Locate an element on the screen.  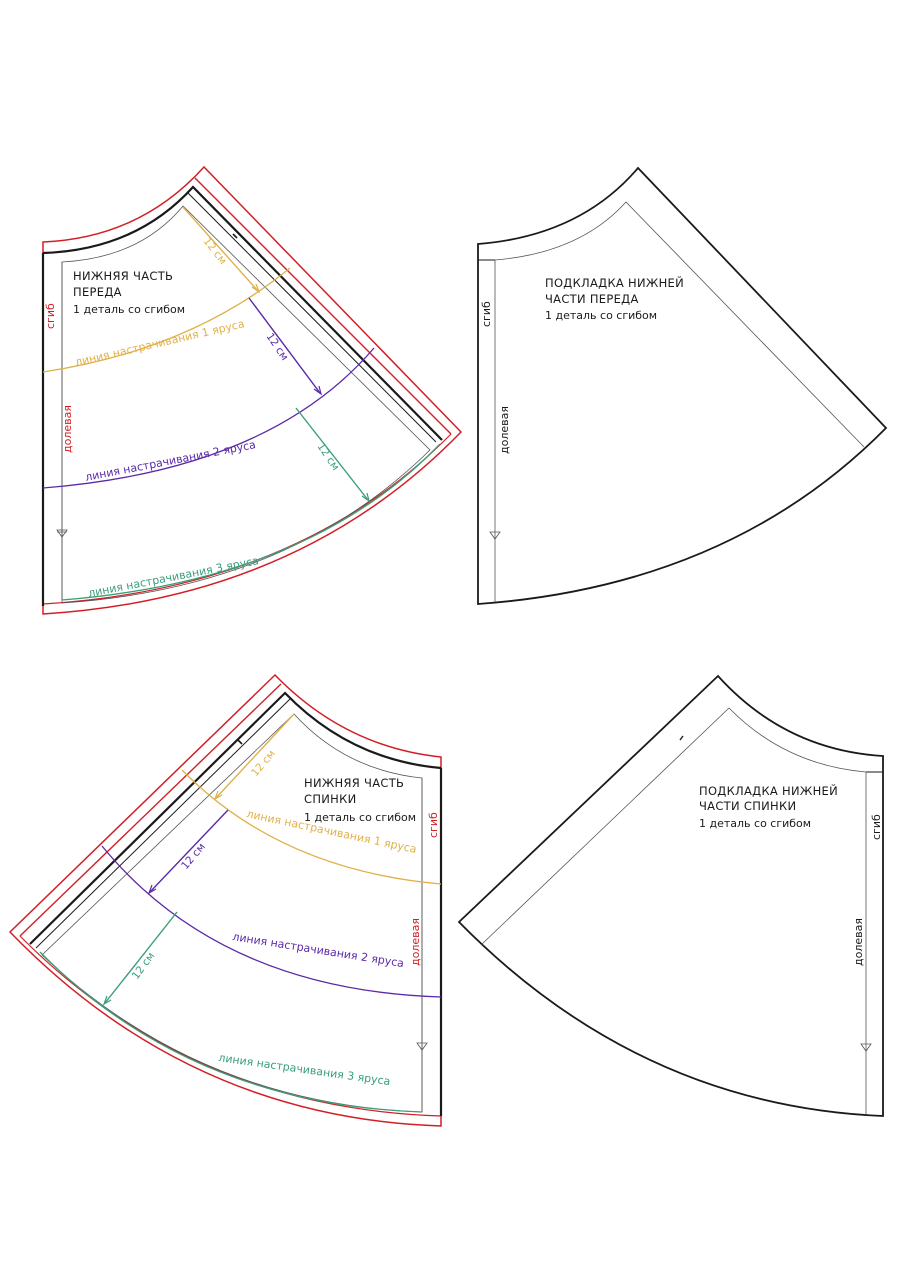
front-lining-grain-label: долевая is located at coordinates (504, 430).